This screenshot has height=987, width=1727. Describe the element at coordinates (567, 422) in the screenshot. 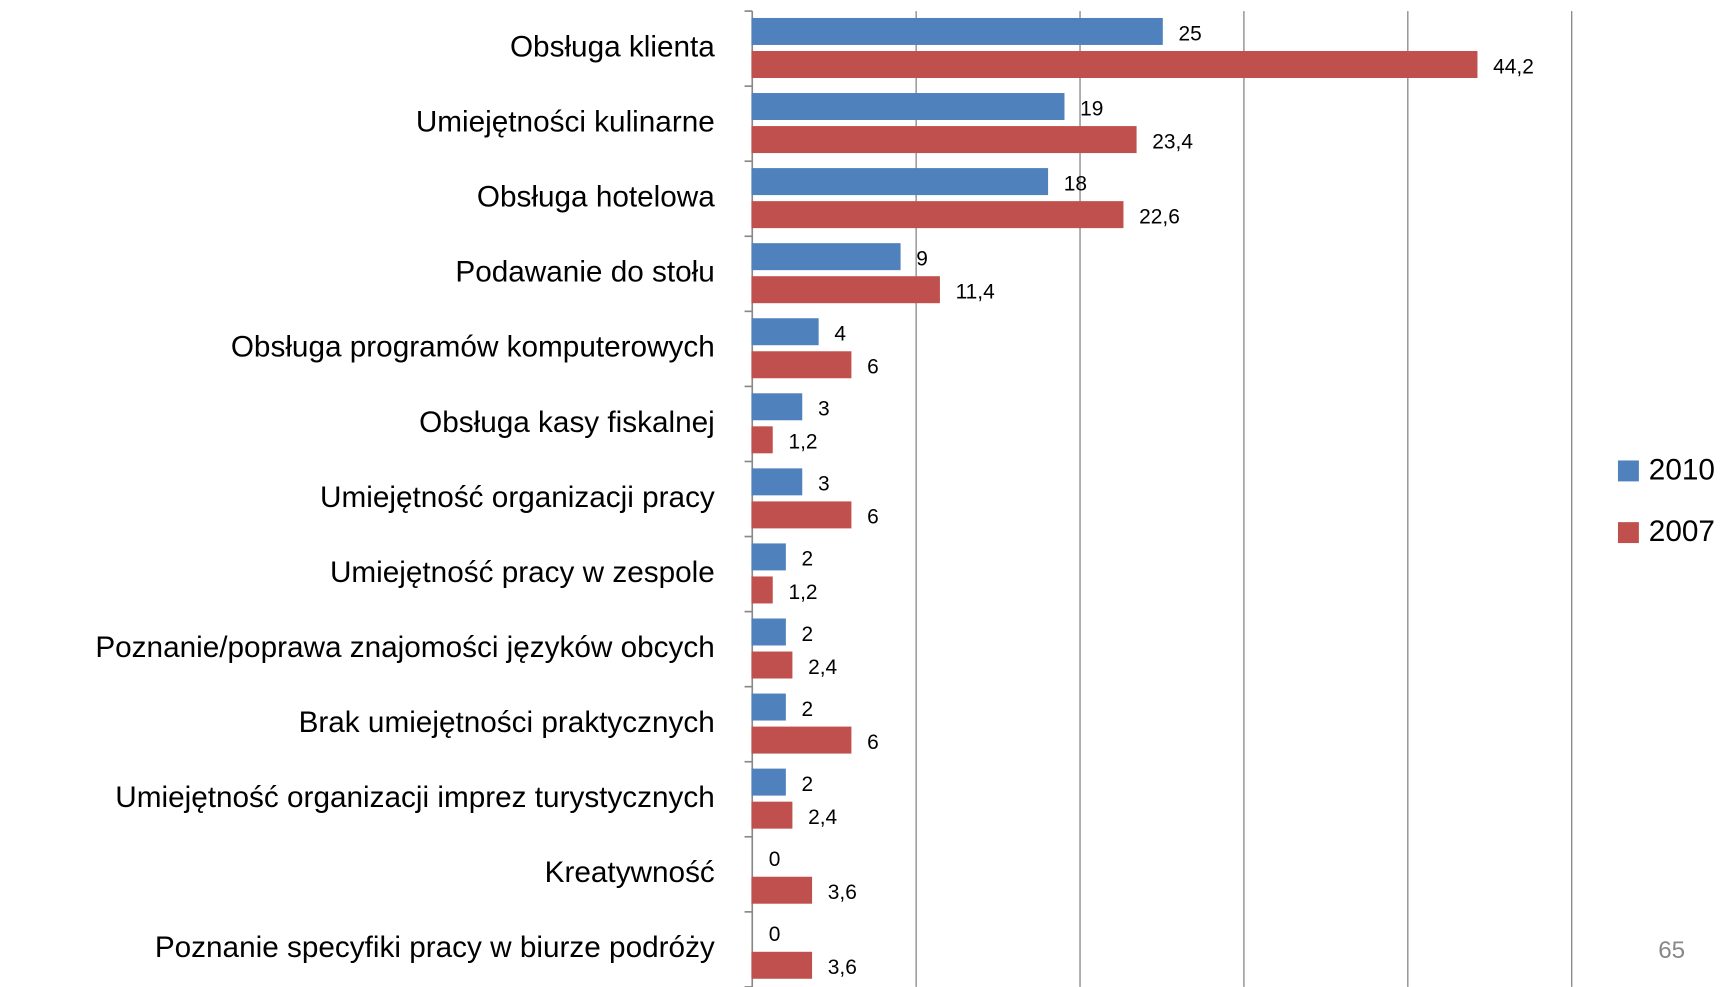

I see `y-tick-label: Obsługa kasy fiskalnej` at that location.